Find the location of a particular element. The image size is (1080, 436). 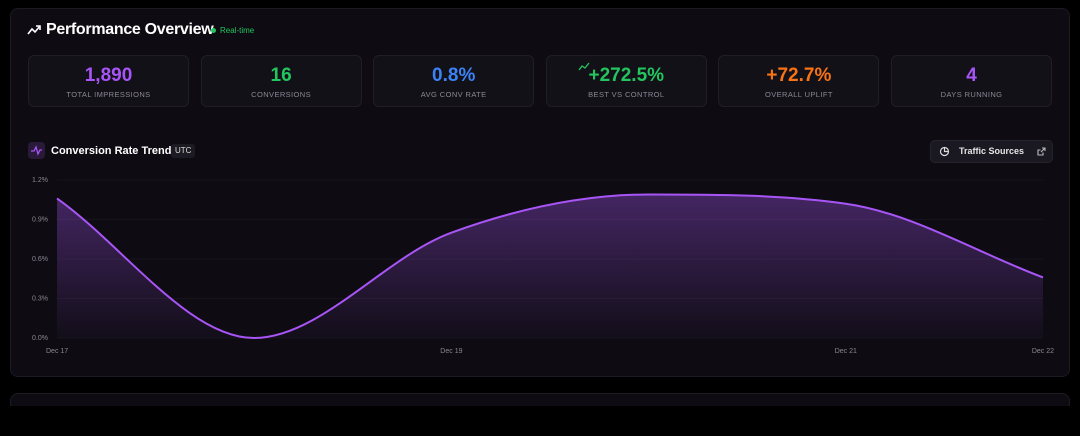

stat-card: +72.7% OVERALL UPLIFT is located at coordinates (799, 81).